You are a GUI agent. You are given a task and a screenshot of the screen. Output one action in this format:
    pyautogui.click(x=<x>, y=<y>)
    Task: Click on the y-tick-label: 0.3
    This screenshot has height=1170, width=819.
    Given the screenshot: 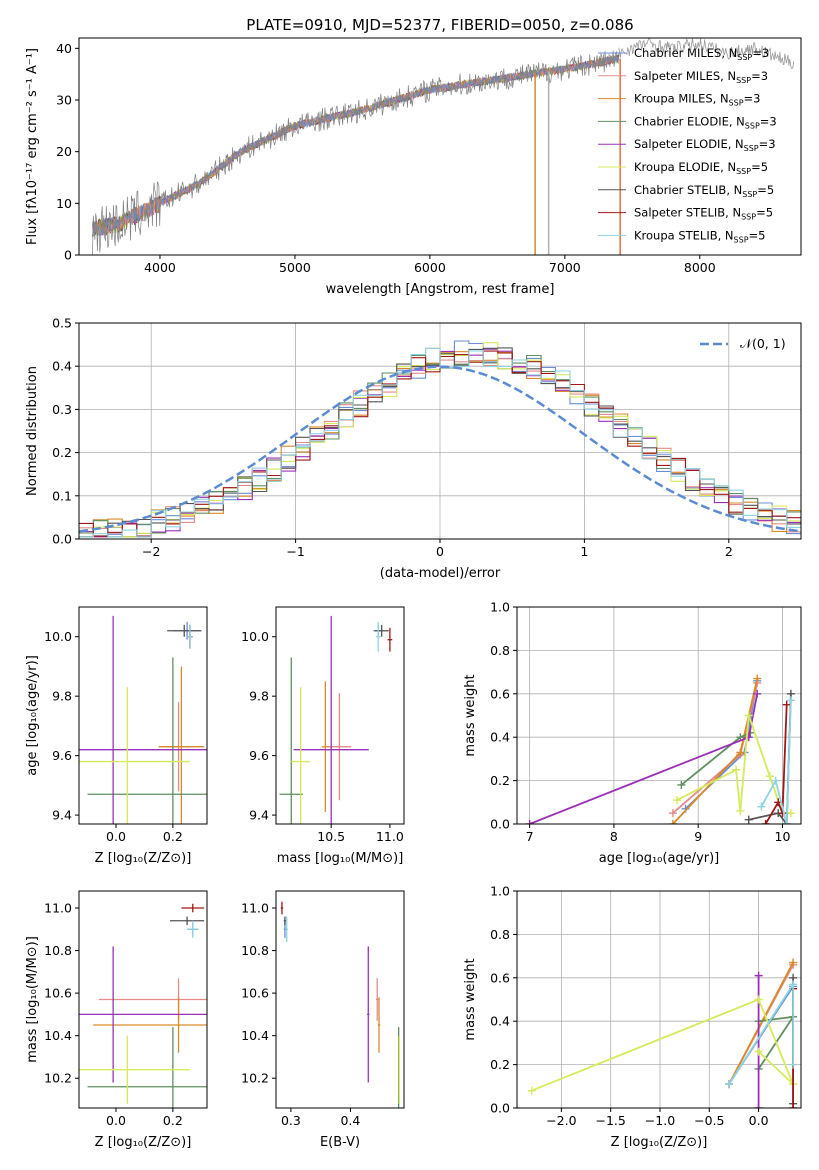 What is the action you would take?
    pyautogui.click(x=62, y=409)
    